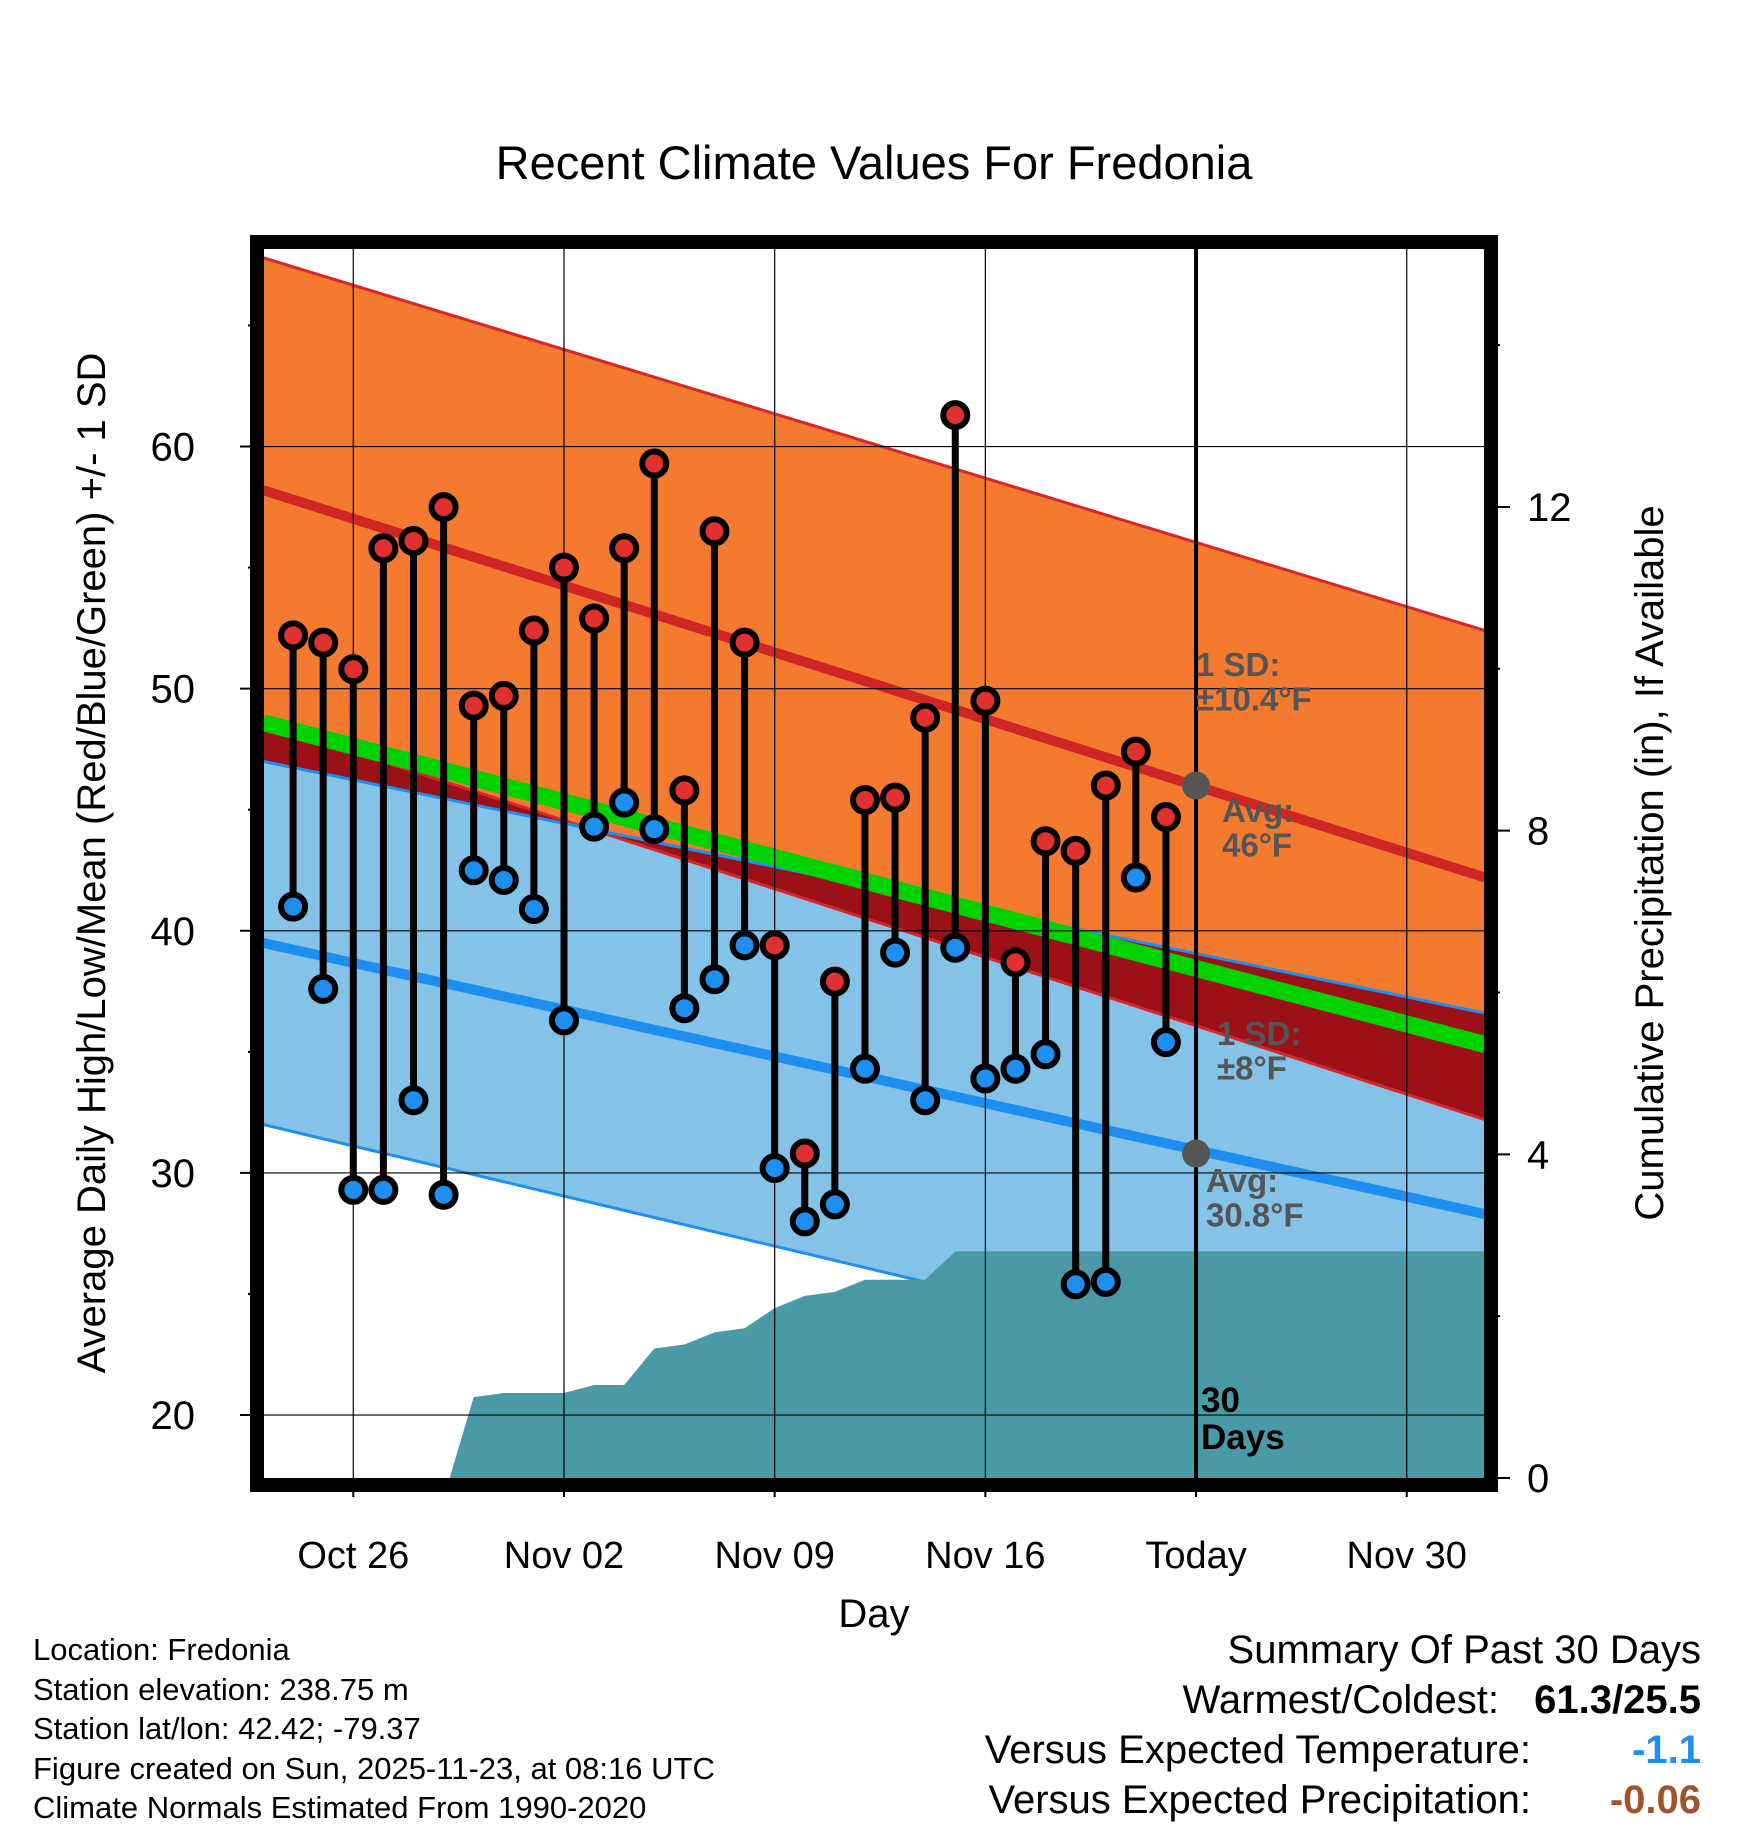 This screenshot has width=1748, height=1828. I want to click on normals-text: Climate Normals Estimated From 1990-2020, so click(340, 1807).